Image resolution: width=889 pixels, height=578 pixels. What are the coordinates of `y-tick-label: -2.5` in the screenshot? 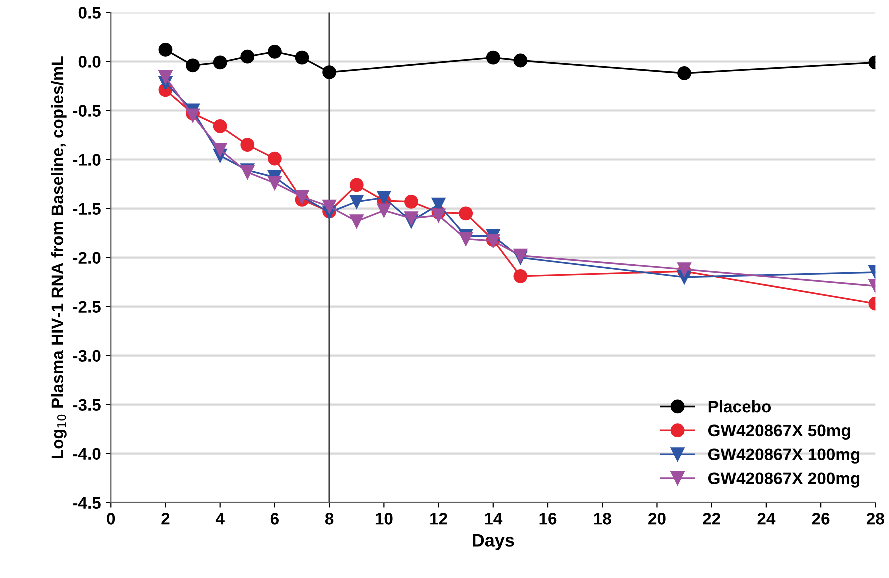 It's located at (87, 307).